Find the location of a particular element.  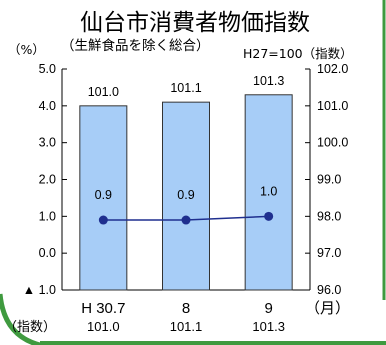

left-axis-unit: （%） is located at coordinates (26, 49).